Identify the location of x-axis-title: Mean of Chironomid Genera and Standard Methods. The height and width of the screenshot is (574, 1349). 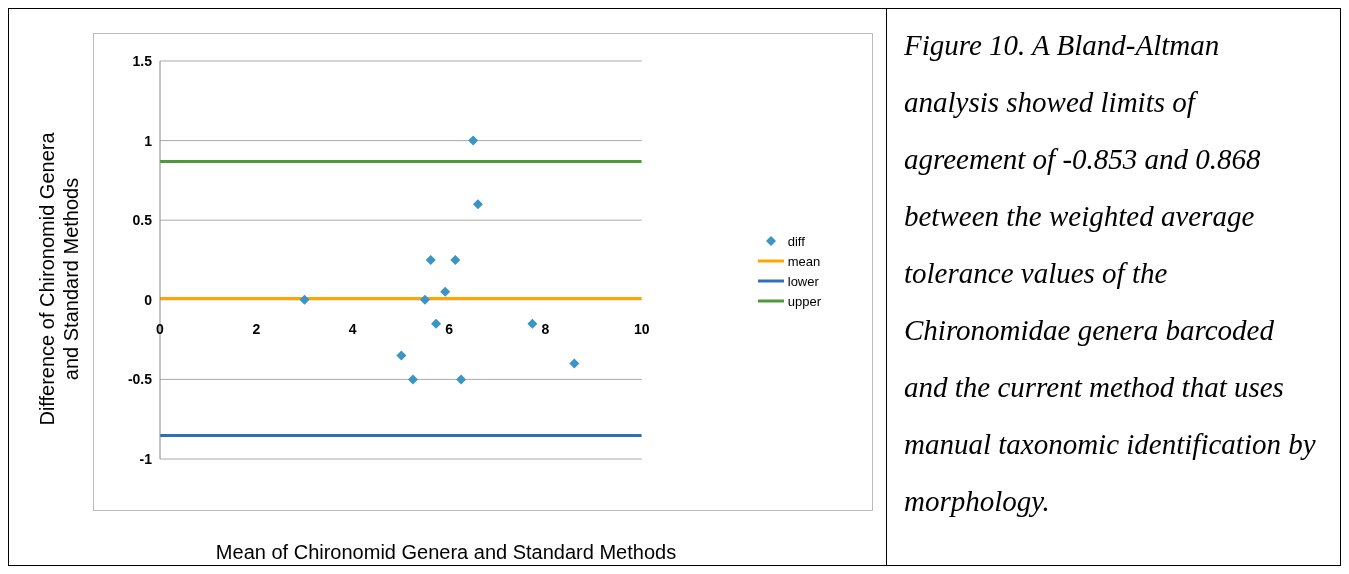
(446, 552).